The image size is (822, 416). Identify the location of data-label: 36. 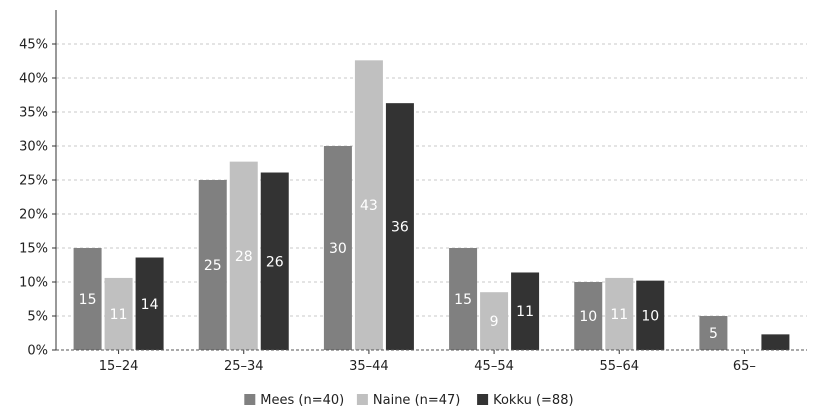
(400, 228).